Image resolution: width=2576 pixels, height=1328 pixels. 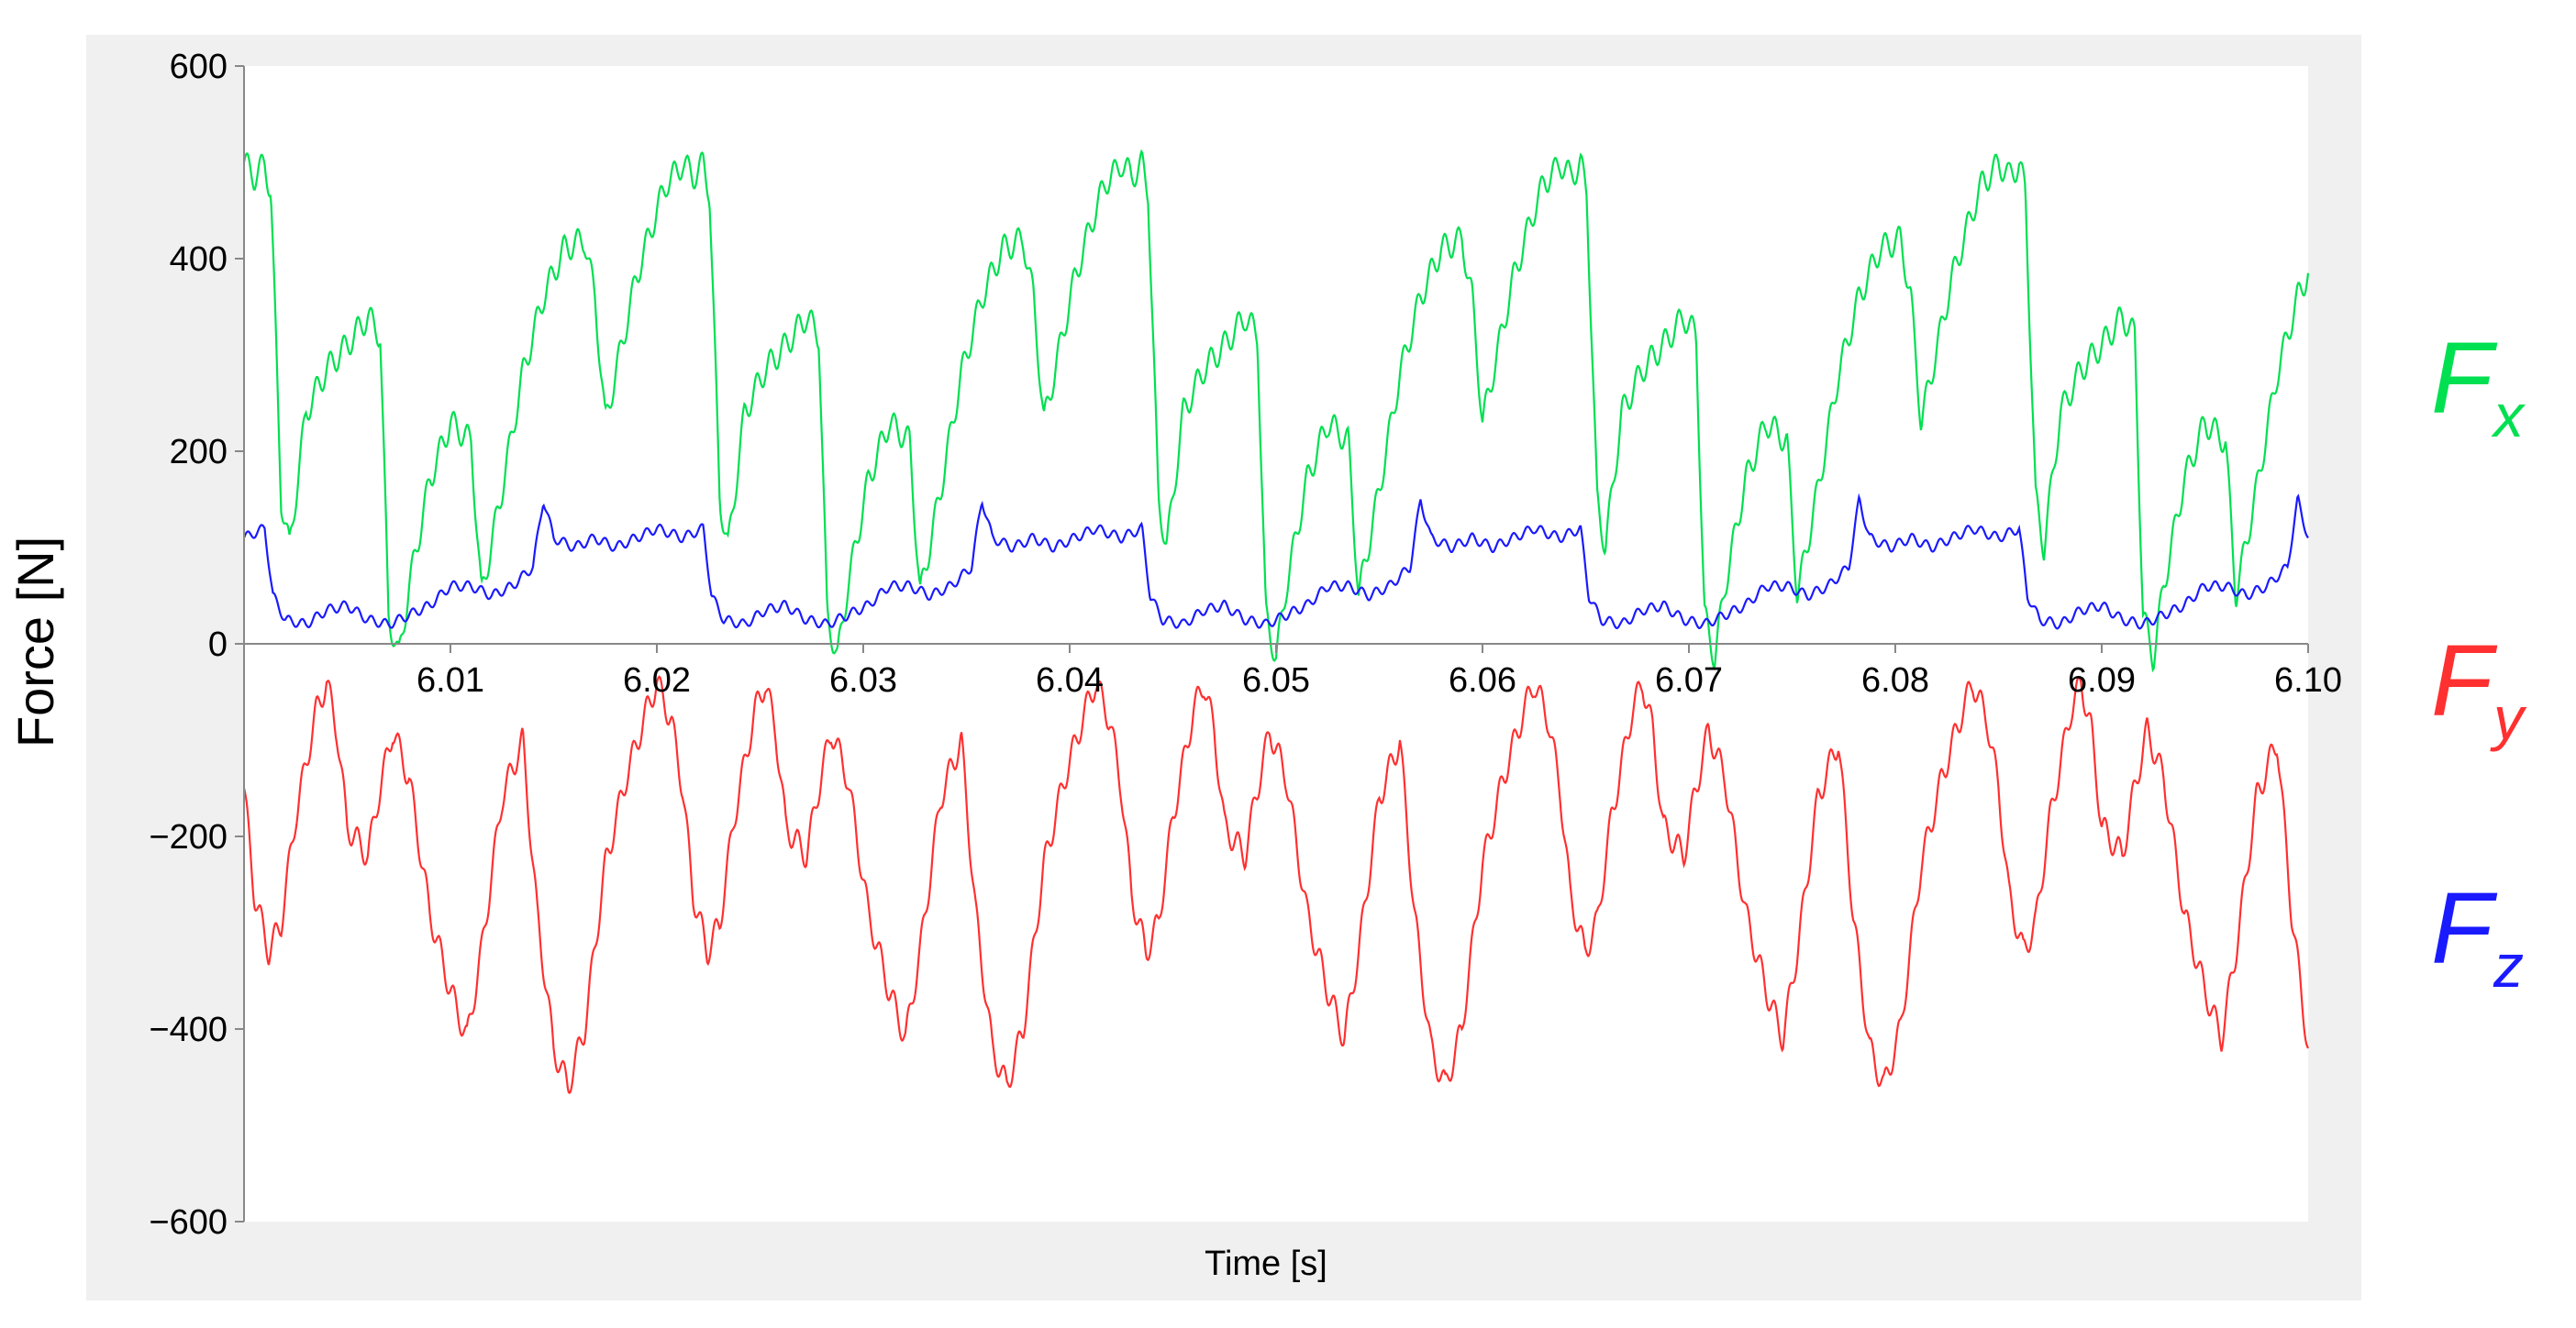 I want to click on y-tick-label: 0, so click(x=218, y=644).